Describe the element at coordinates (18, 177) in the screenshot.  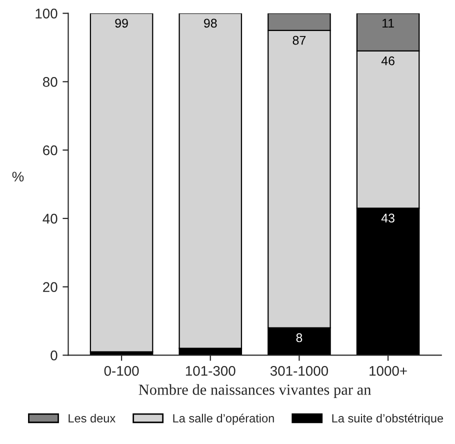
I see `y-axis-title: %` at that location.